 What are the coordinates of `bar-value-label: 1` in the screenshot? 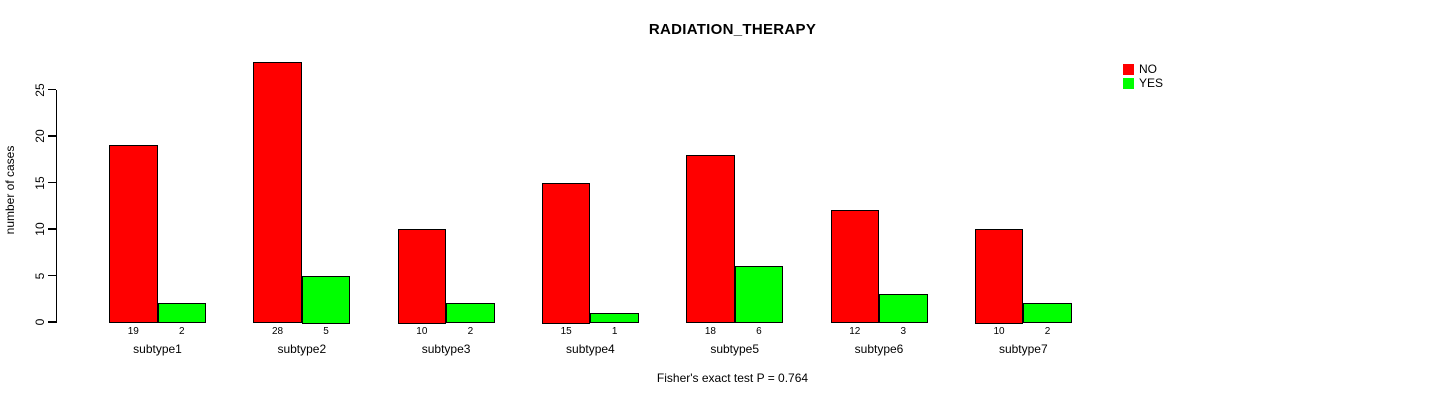 It's located at (614, 331).